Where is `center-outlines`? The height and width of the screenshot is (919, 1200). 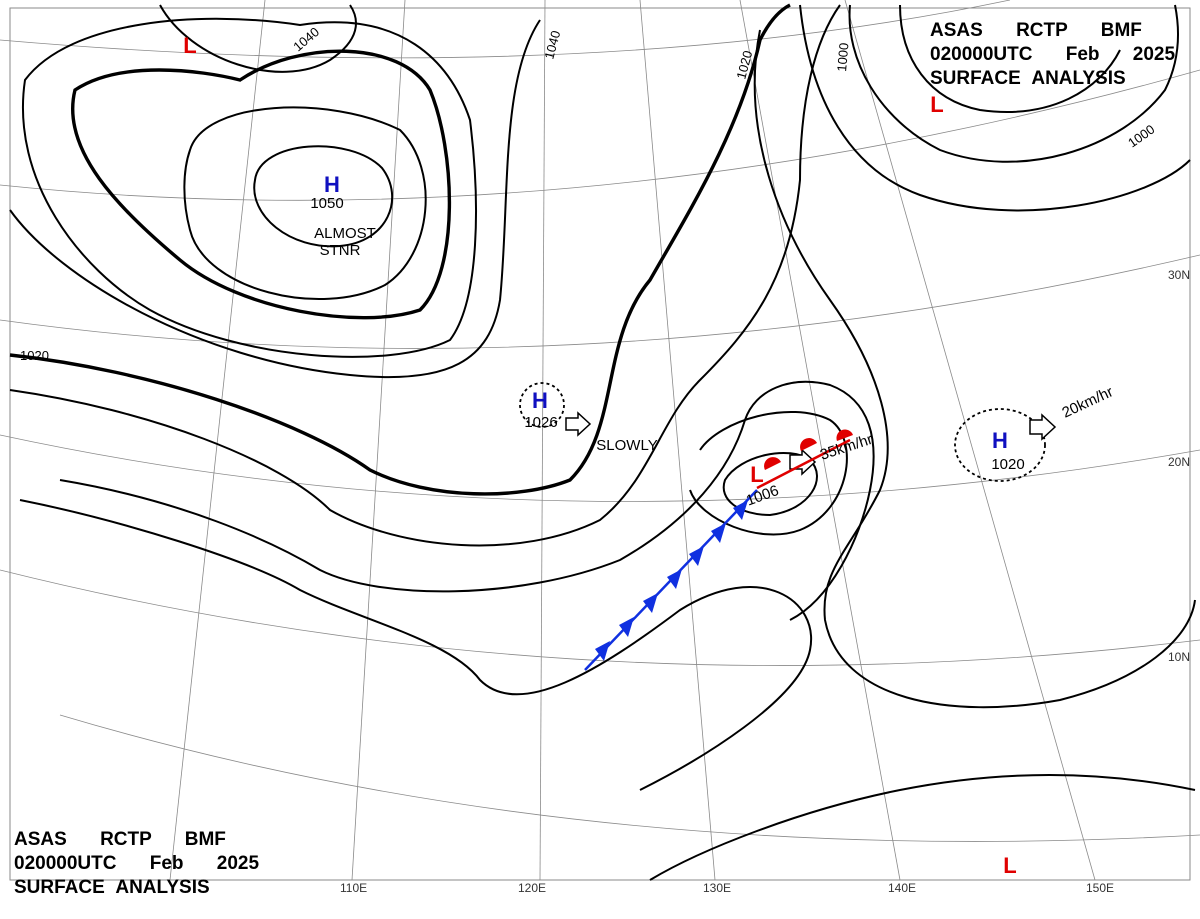 center-outlines is located at coordinates (788, 432).